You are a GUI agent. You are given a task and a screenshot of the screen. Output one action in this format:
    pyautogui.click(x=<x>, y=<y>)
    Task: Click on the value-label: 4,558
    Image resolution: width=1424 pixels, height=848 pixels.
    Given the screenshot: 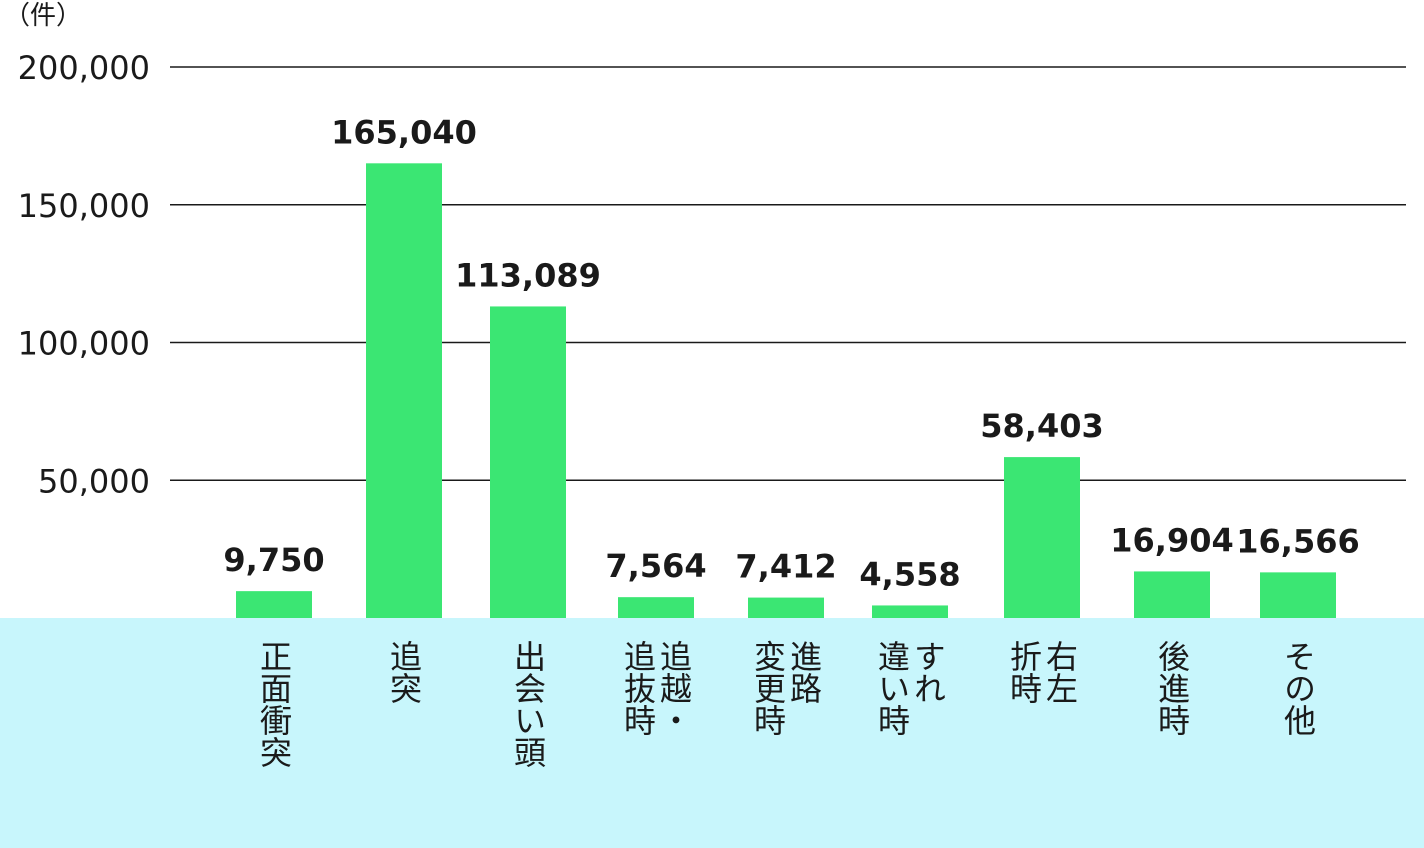 What is the action you would take?
    pyautogui.click(x=909, y=574)
    